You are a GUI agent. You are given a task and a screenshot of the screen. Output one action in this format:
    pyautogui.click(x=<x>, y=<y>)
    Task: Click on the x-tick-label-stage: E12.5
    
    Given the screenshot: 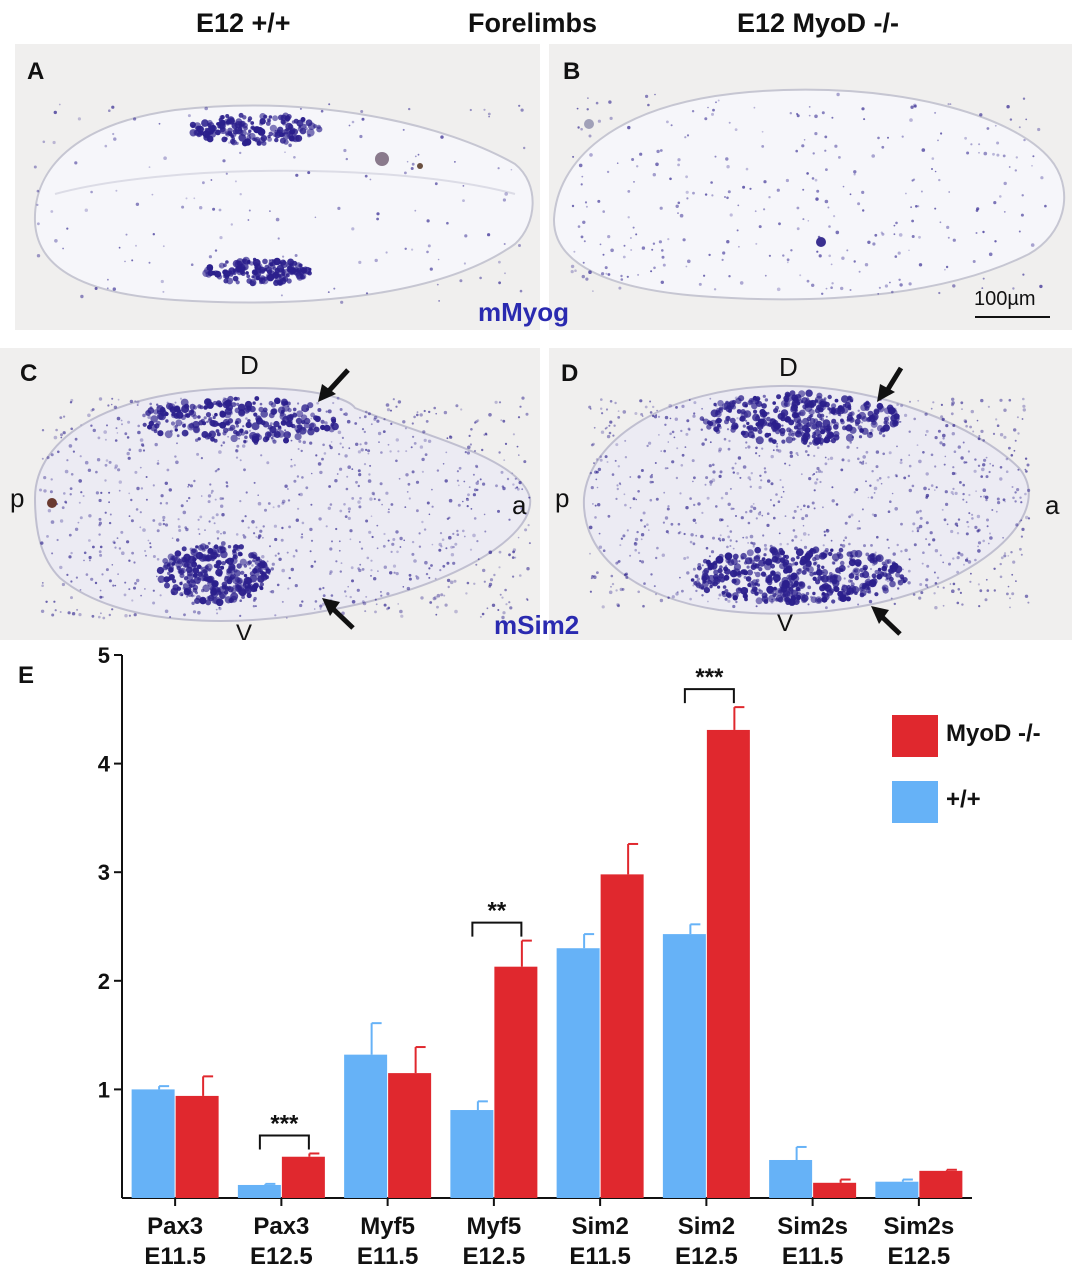 What is the action you would take?
    pyautogui.click(x=281, y=1256)
    